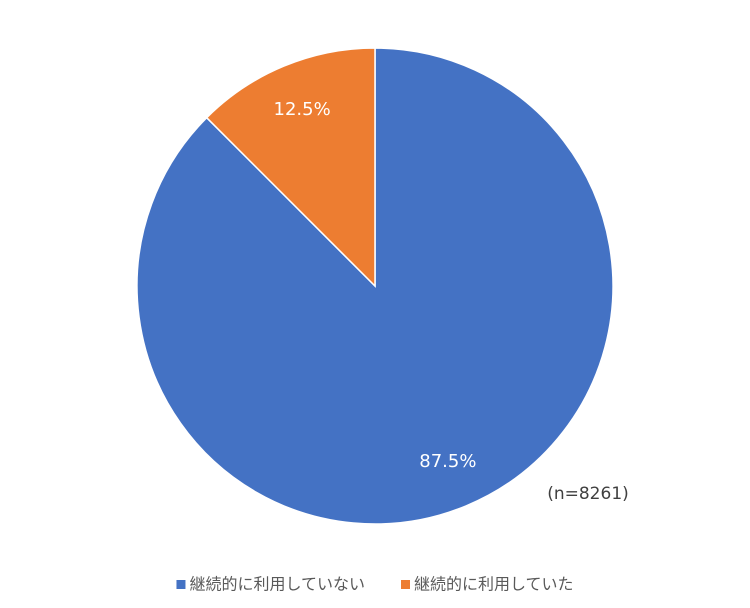 The width and height of the screenshot is (750, 608). What do you see at coordinates (302, 109) in the screenshot?
I see `data-label: 12.5%` at bounding box center [302, 109].